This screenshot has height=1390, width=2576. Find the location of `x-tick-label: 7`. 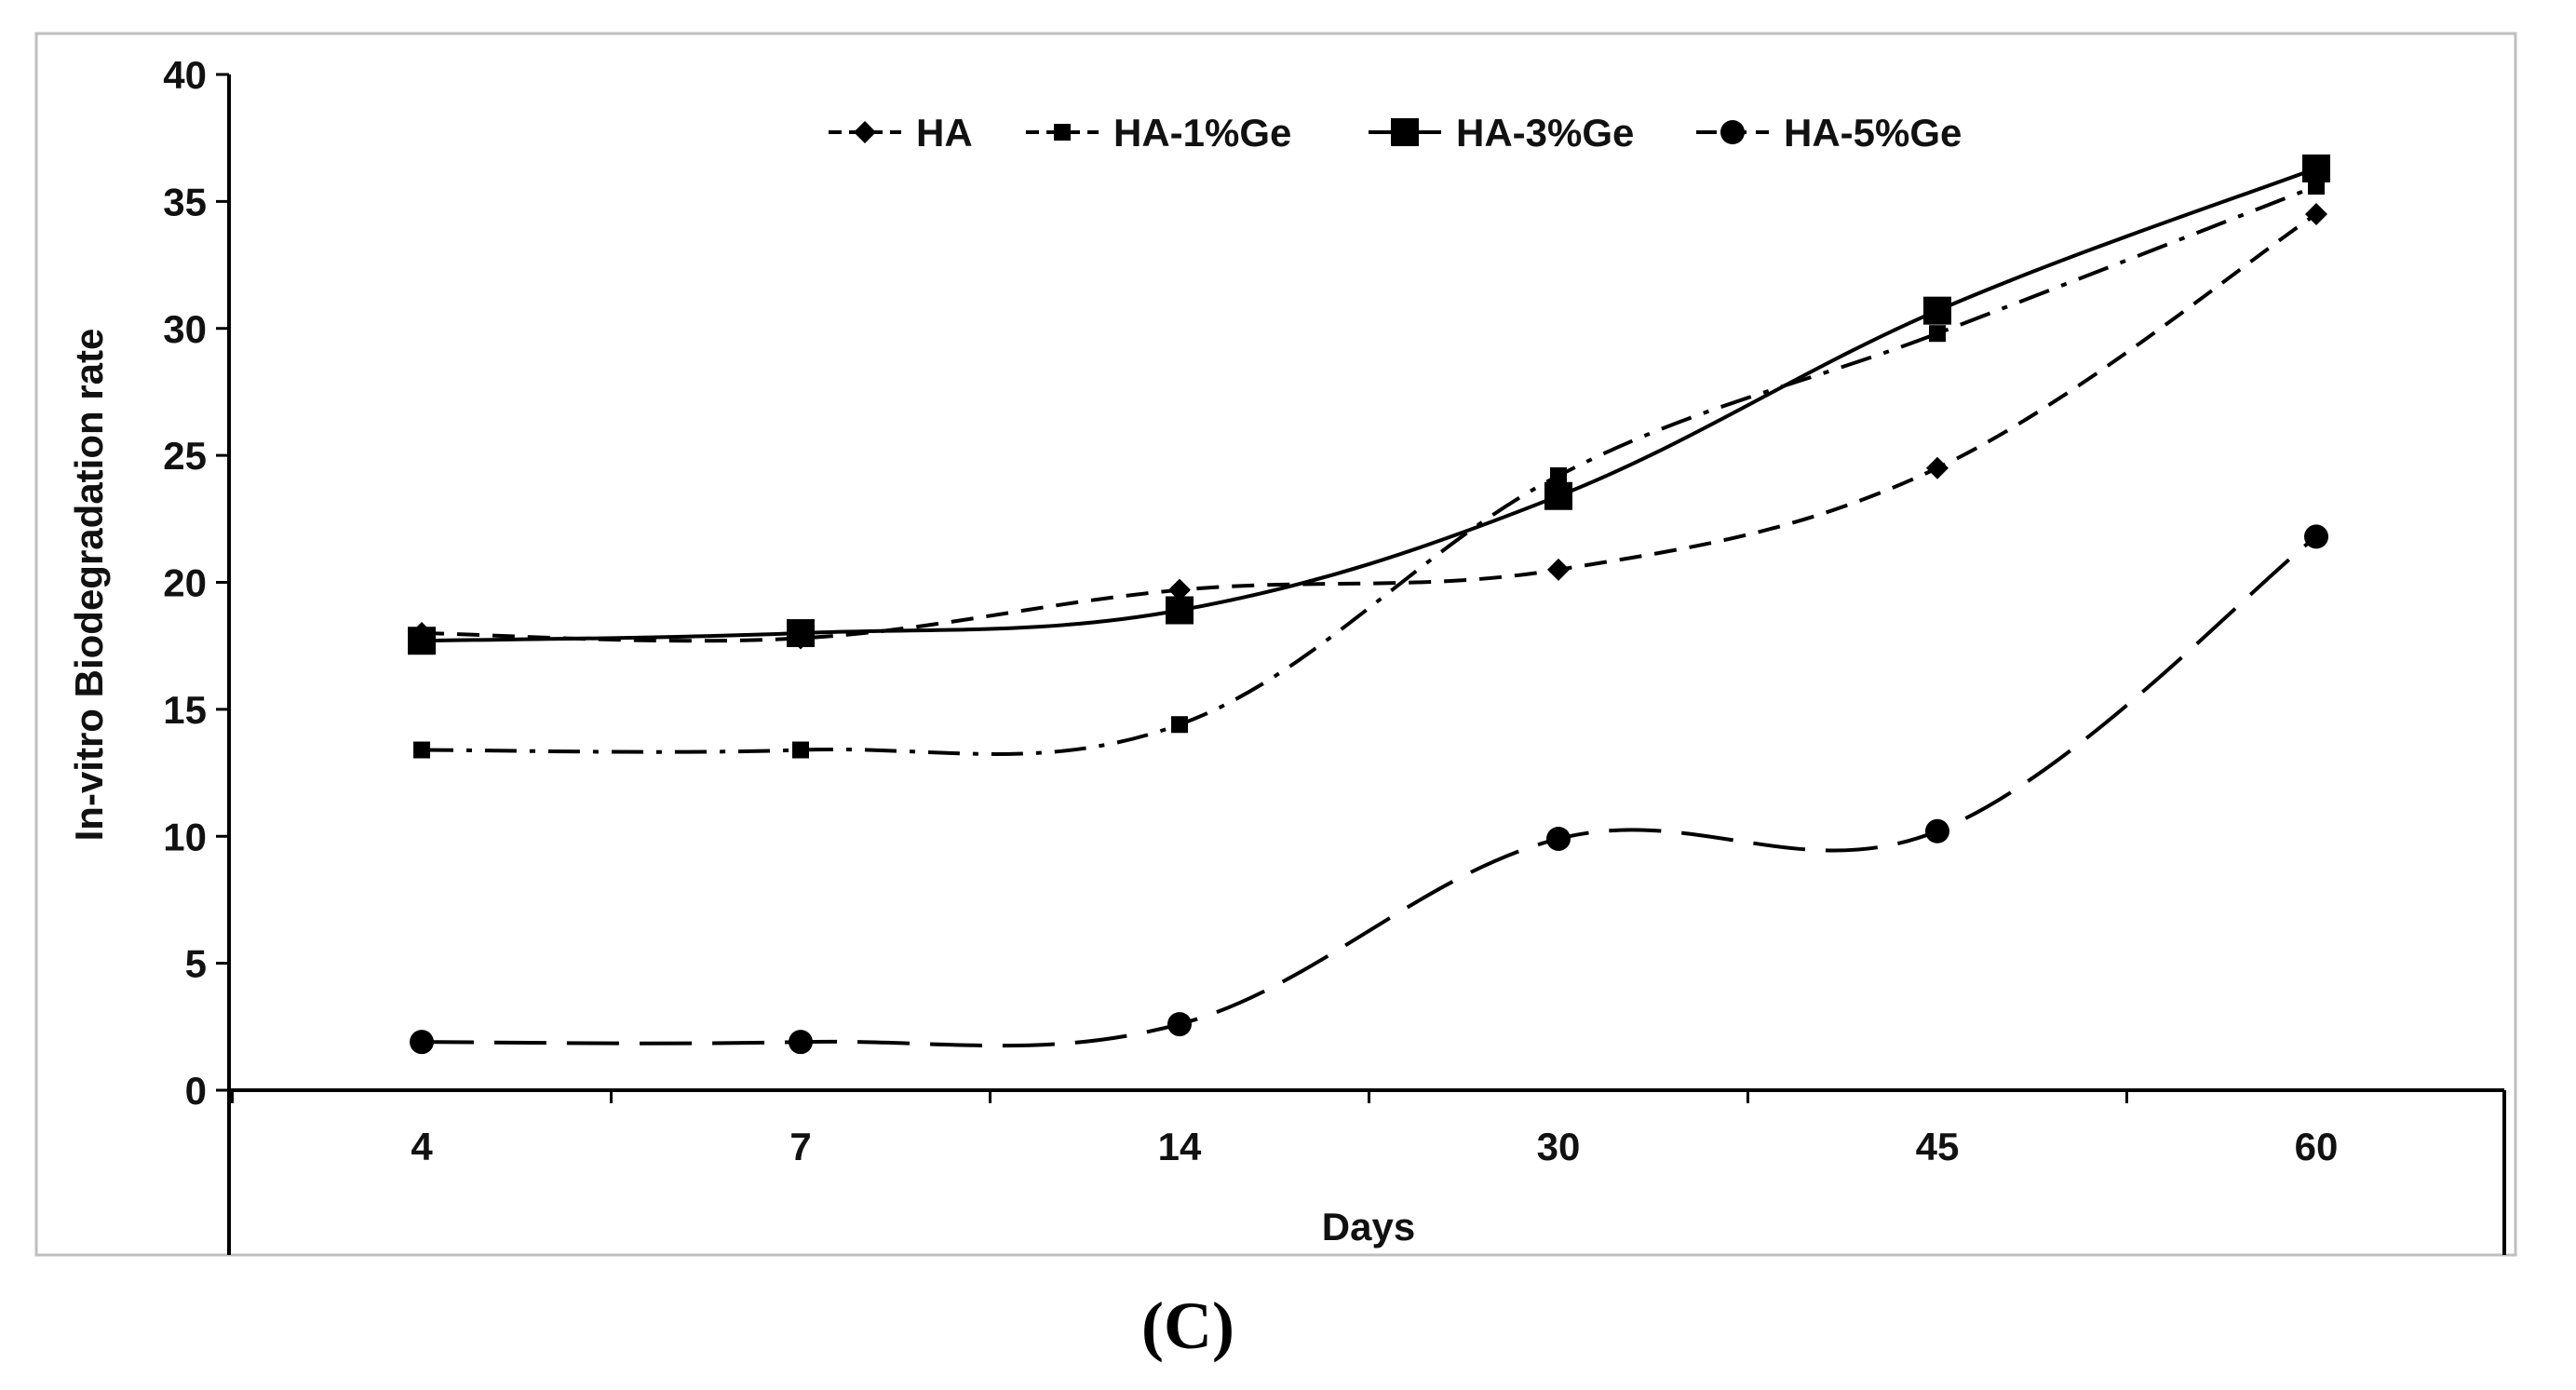

x-tick-label: 7 is located at coordinates (800, 1146).